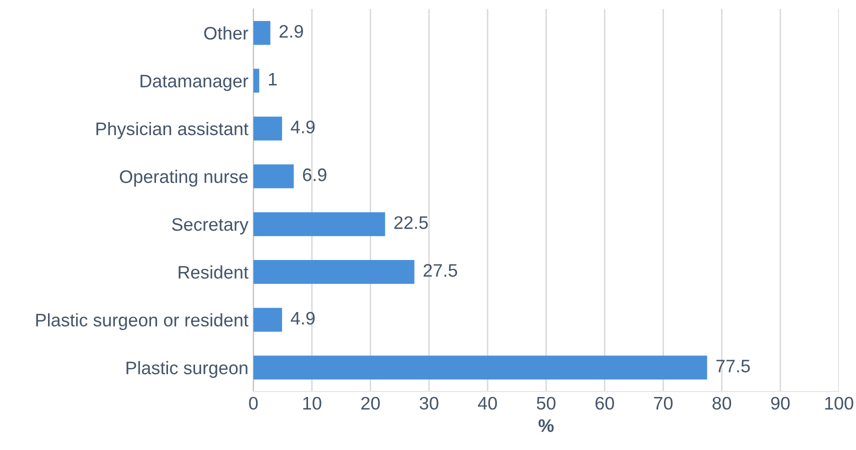 The height and width of the screenshot is (450, 856). I want to click on x-tick-label: 80, so click(722, 403).